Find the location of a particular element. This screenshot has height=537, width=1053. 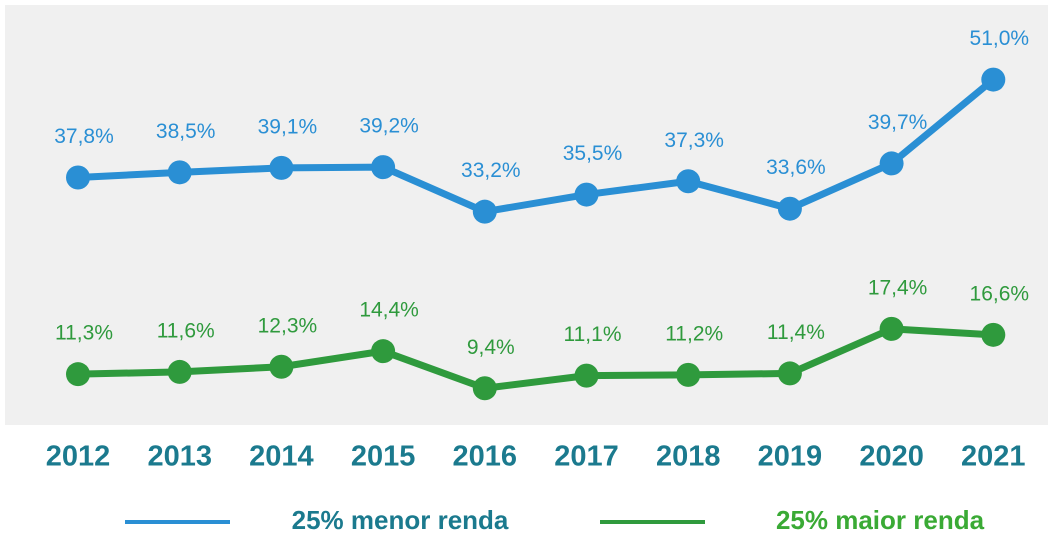

x-tick-label: 2016 is located at coordinates (485, 457).